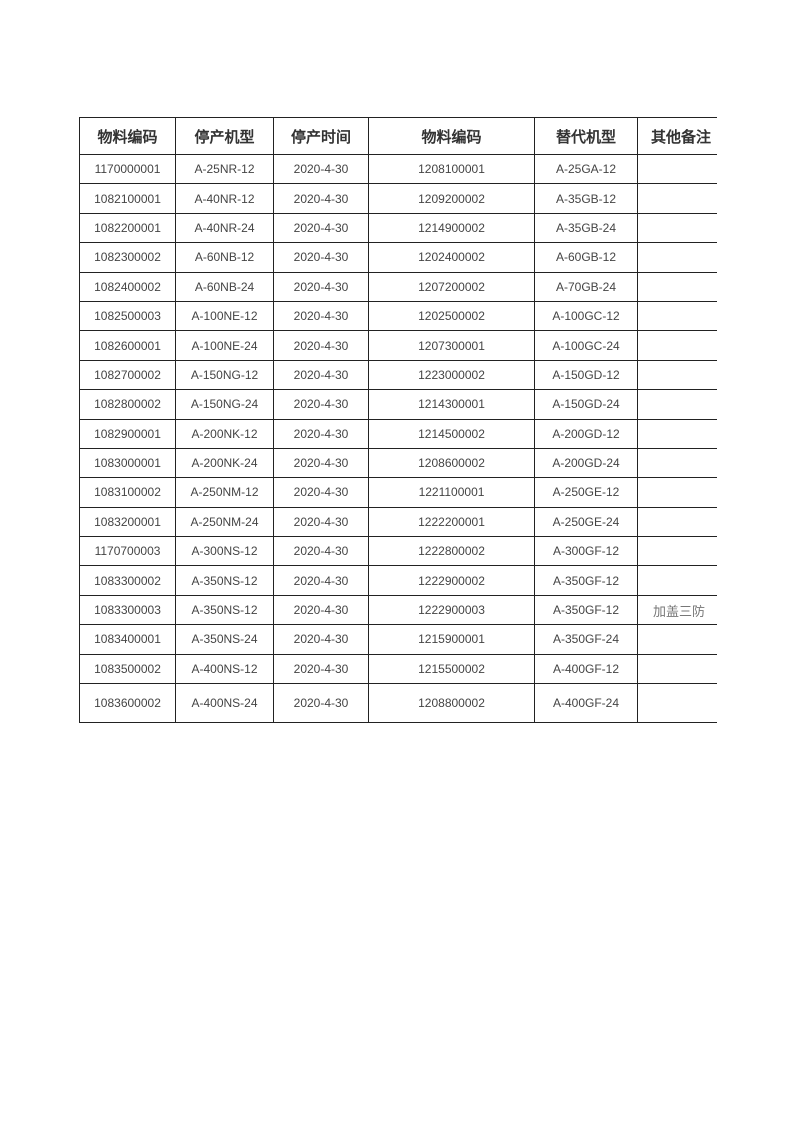 The image size is (793, 1122). What do you see at coordinates (127, 522) in the screenshot?
I see `cell-material-code: 1083200001` at bounding box center [127, 522].